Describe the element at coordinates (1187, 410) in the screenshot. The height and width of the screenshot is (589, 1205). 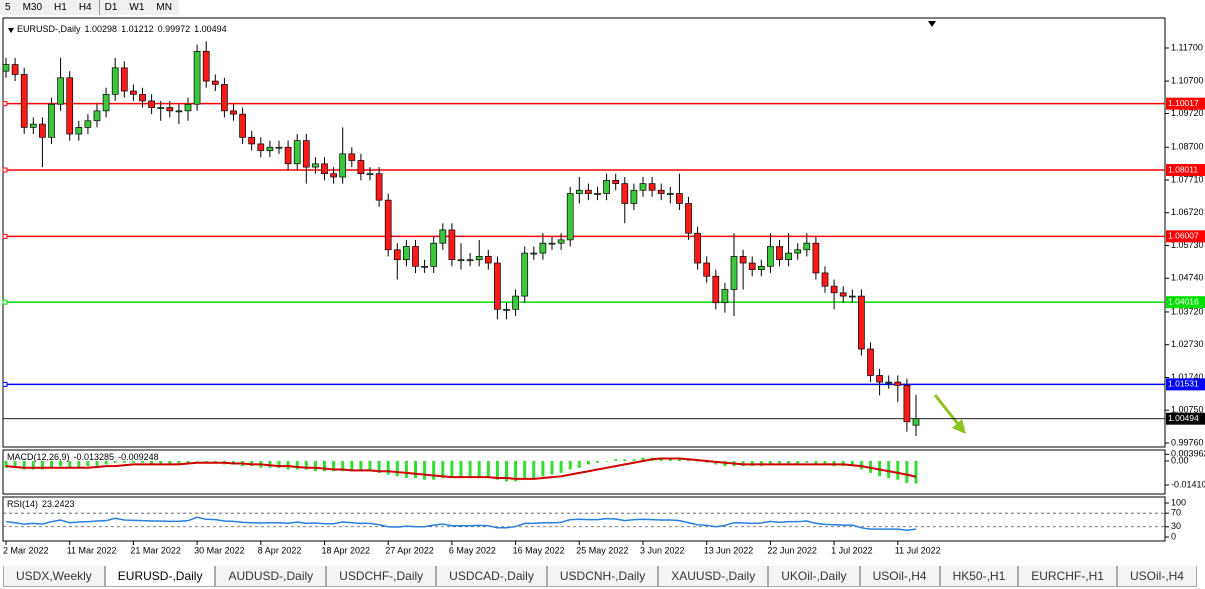
I see `y-tick-label: 1.00750` at that location.